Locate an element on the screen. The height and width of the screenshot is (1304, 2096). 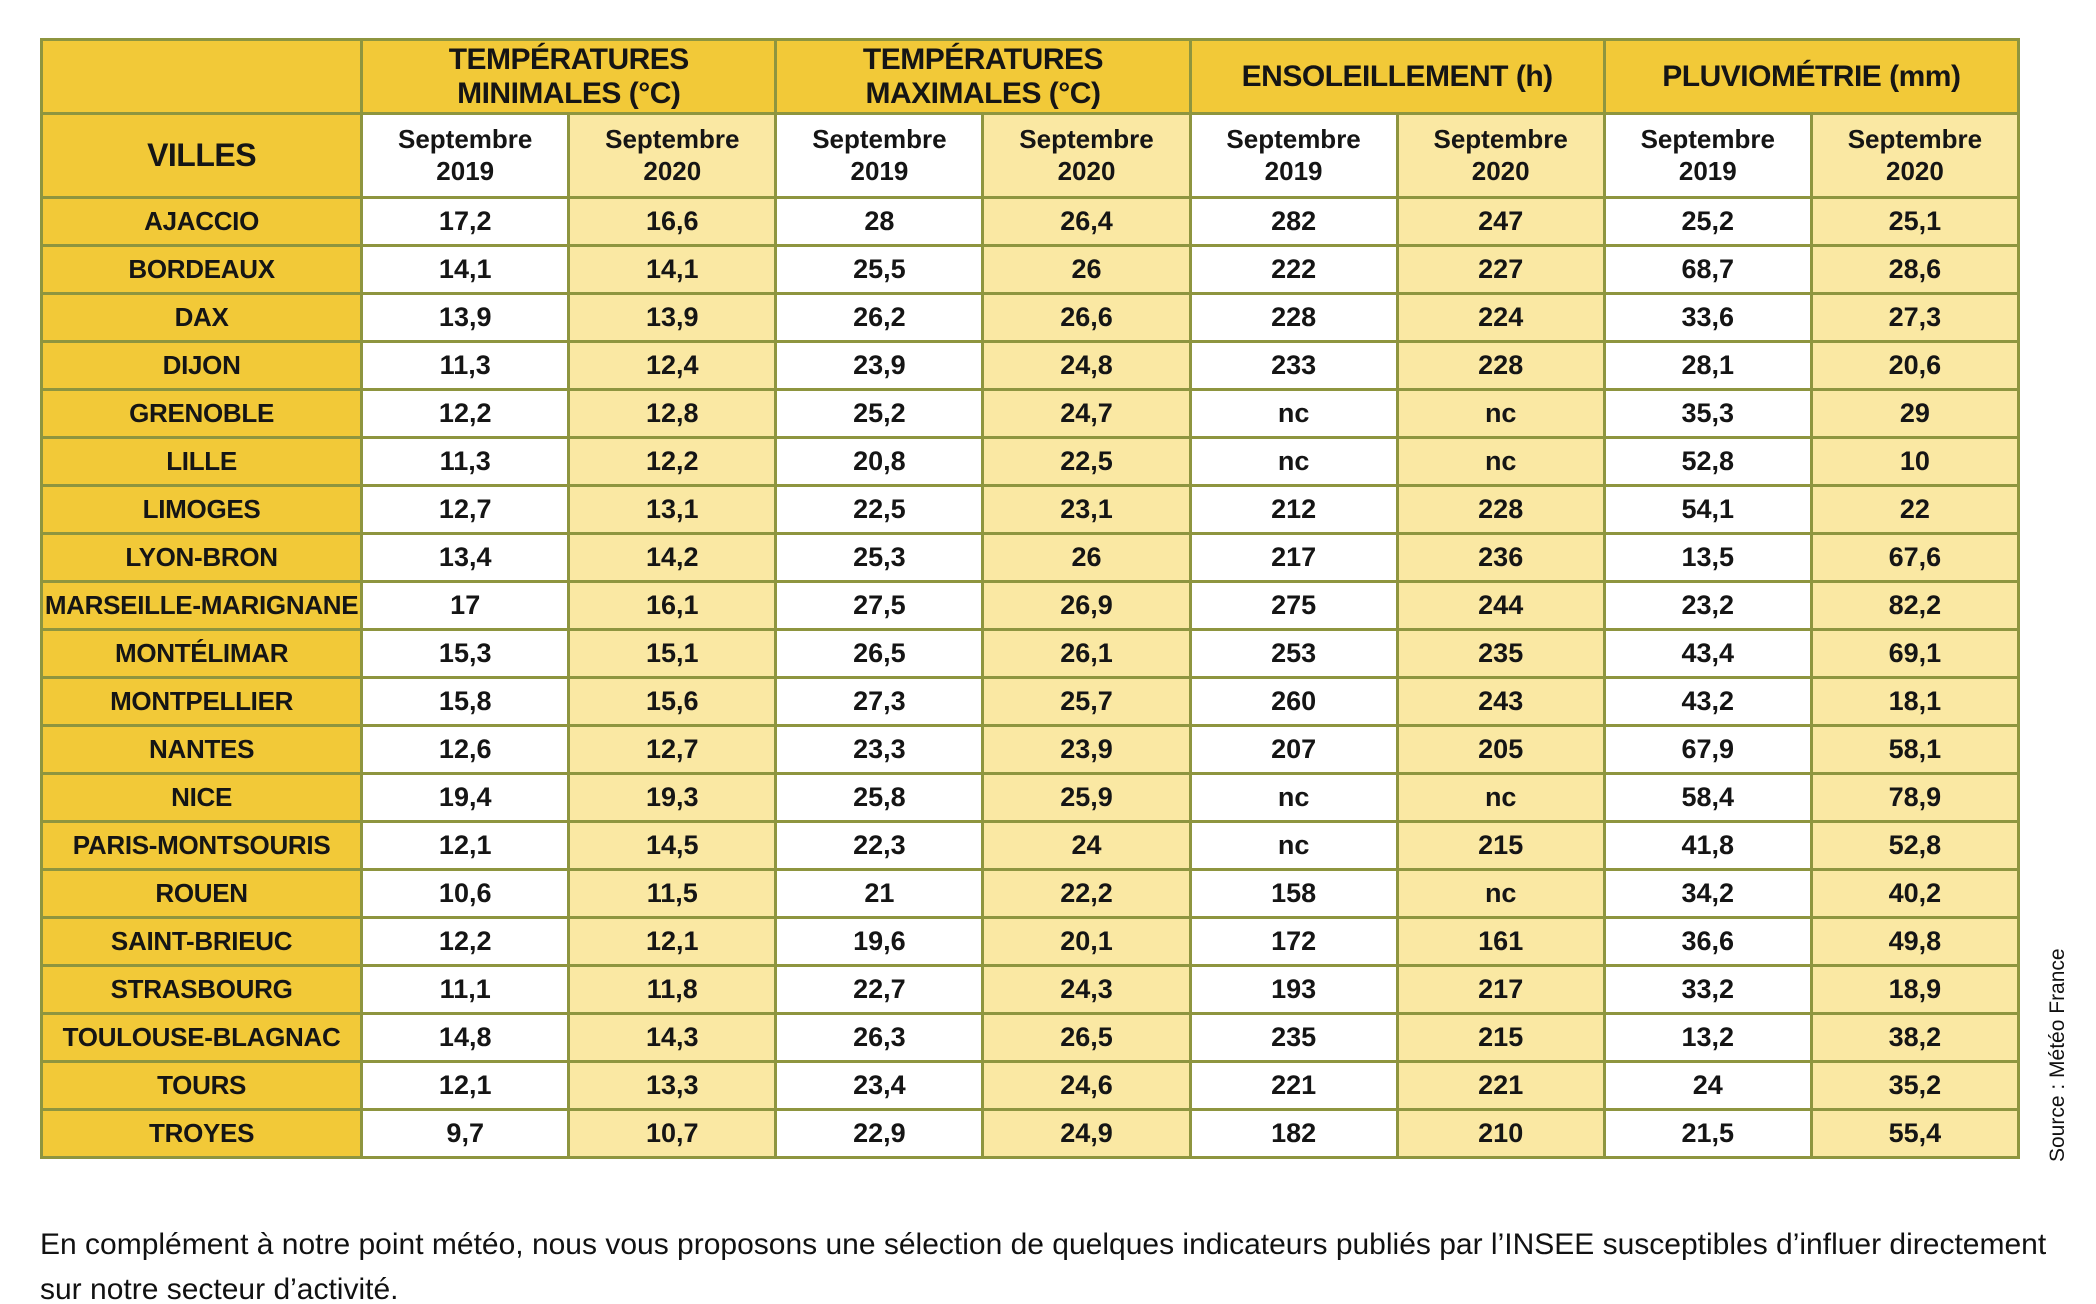
value-cell: 13,9 is located at coordinates (672, 317).